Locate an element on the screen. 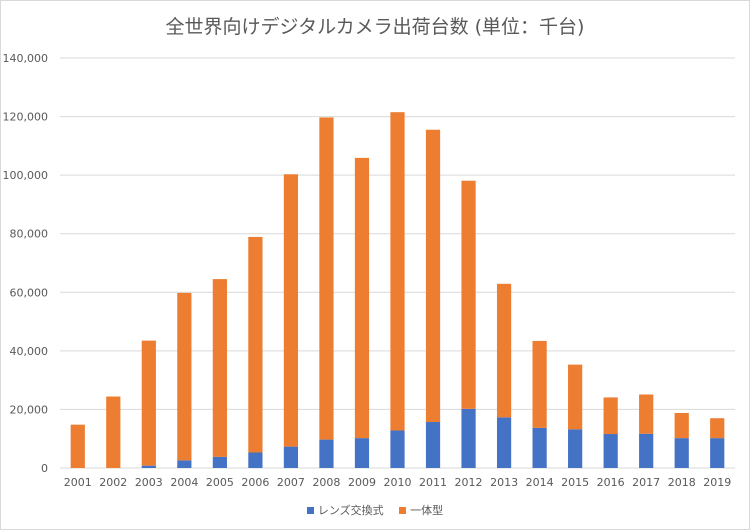 The width and height of the screenshot is (750, 530). x-tick-label: 2014 is located at coordinates (540, 482).